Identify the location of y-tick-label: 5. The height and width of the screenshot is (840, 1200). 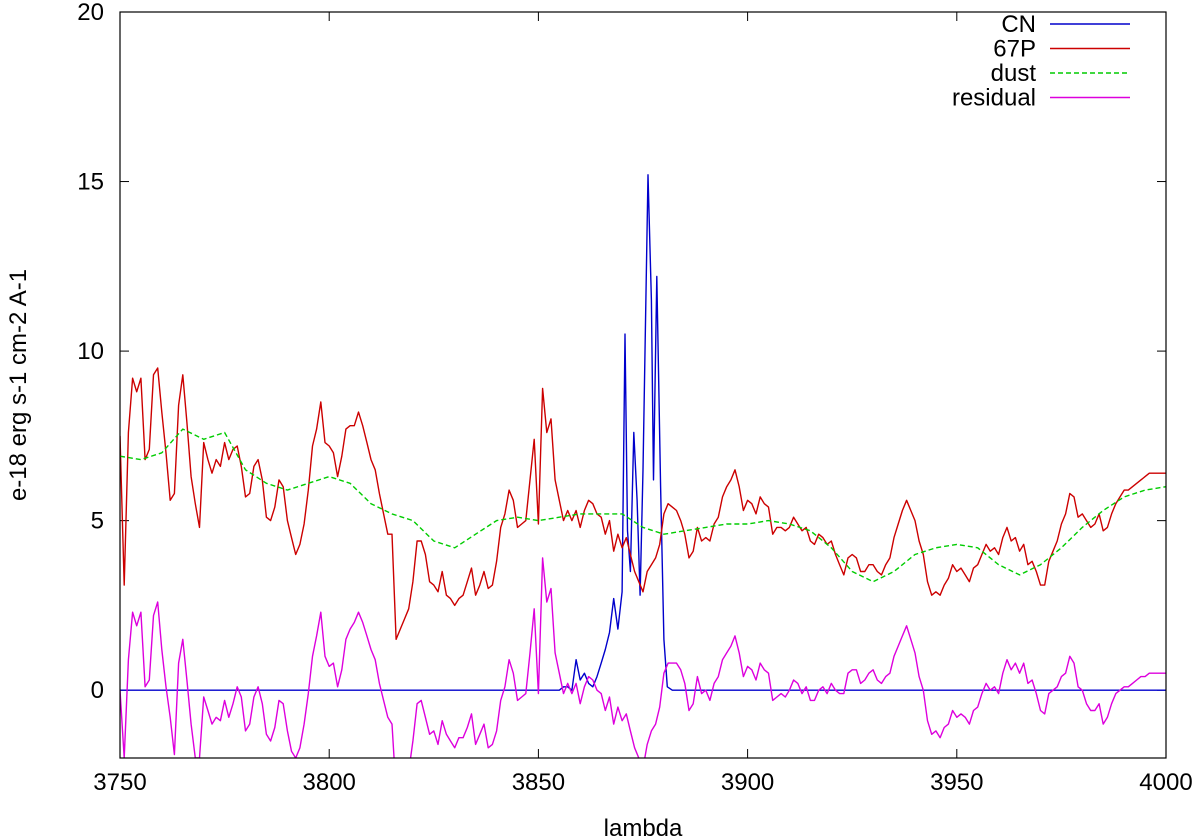
(97, 521).